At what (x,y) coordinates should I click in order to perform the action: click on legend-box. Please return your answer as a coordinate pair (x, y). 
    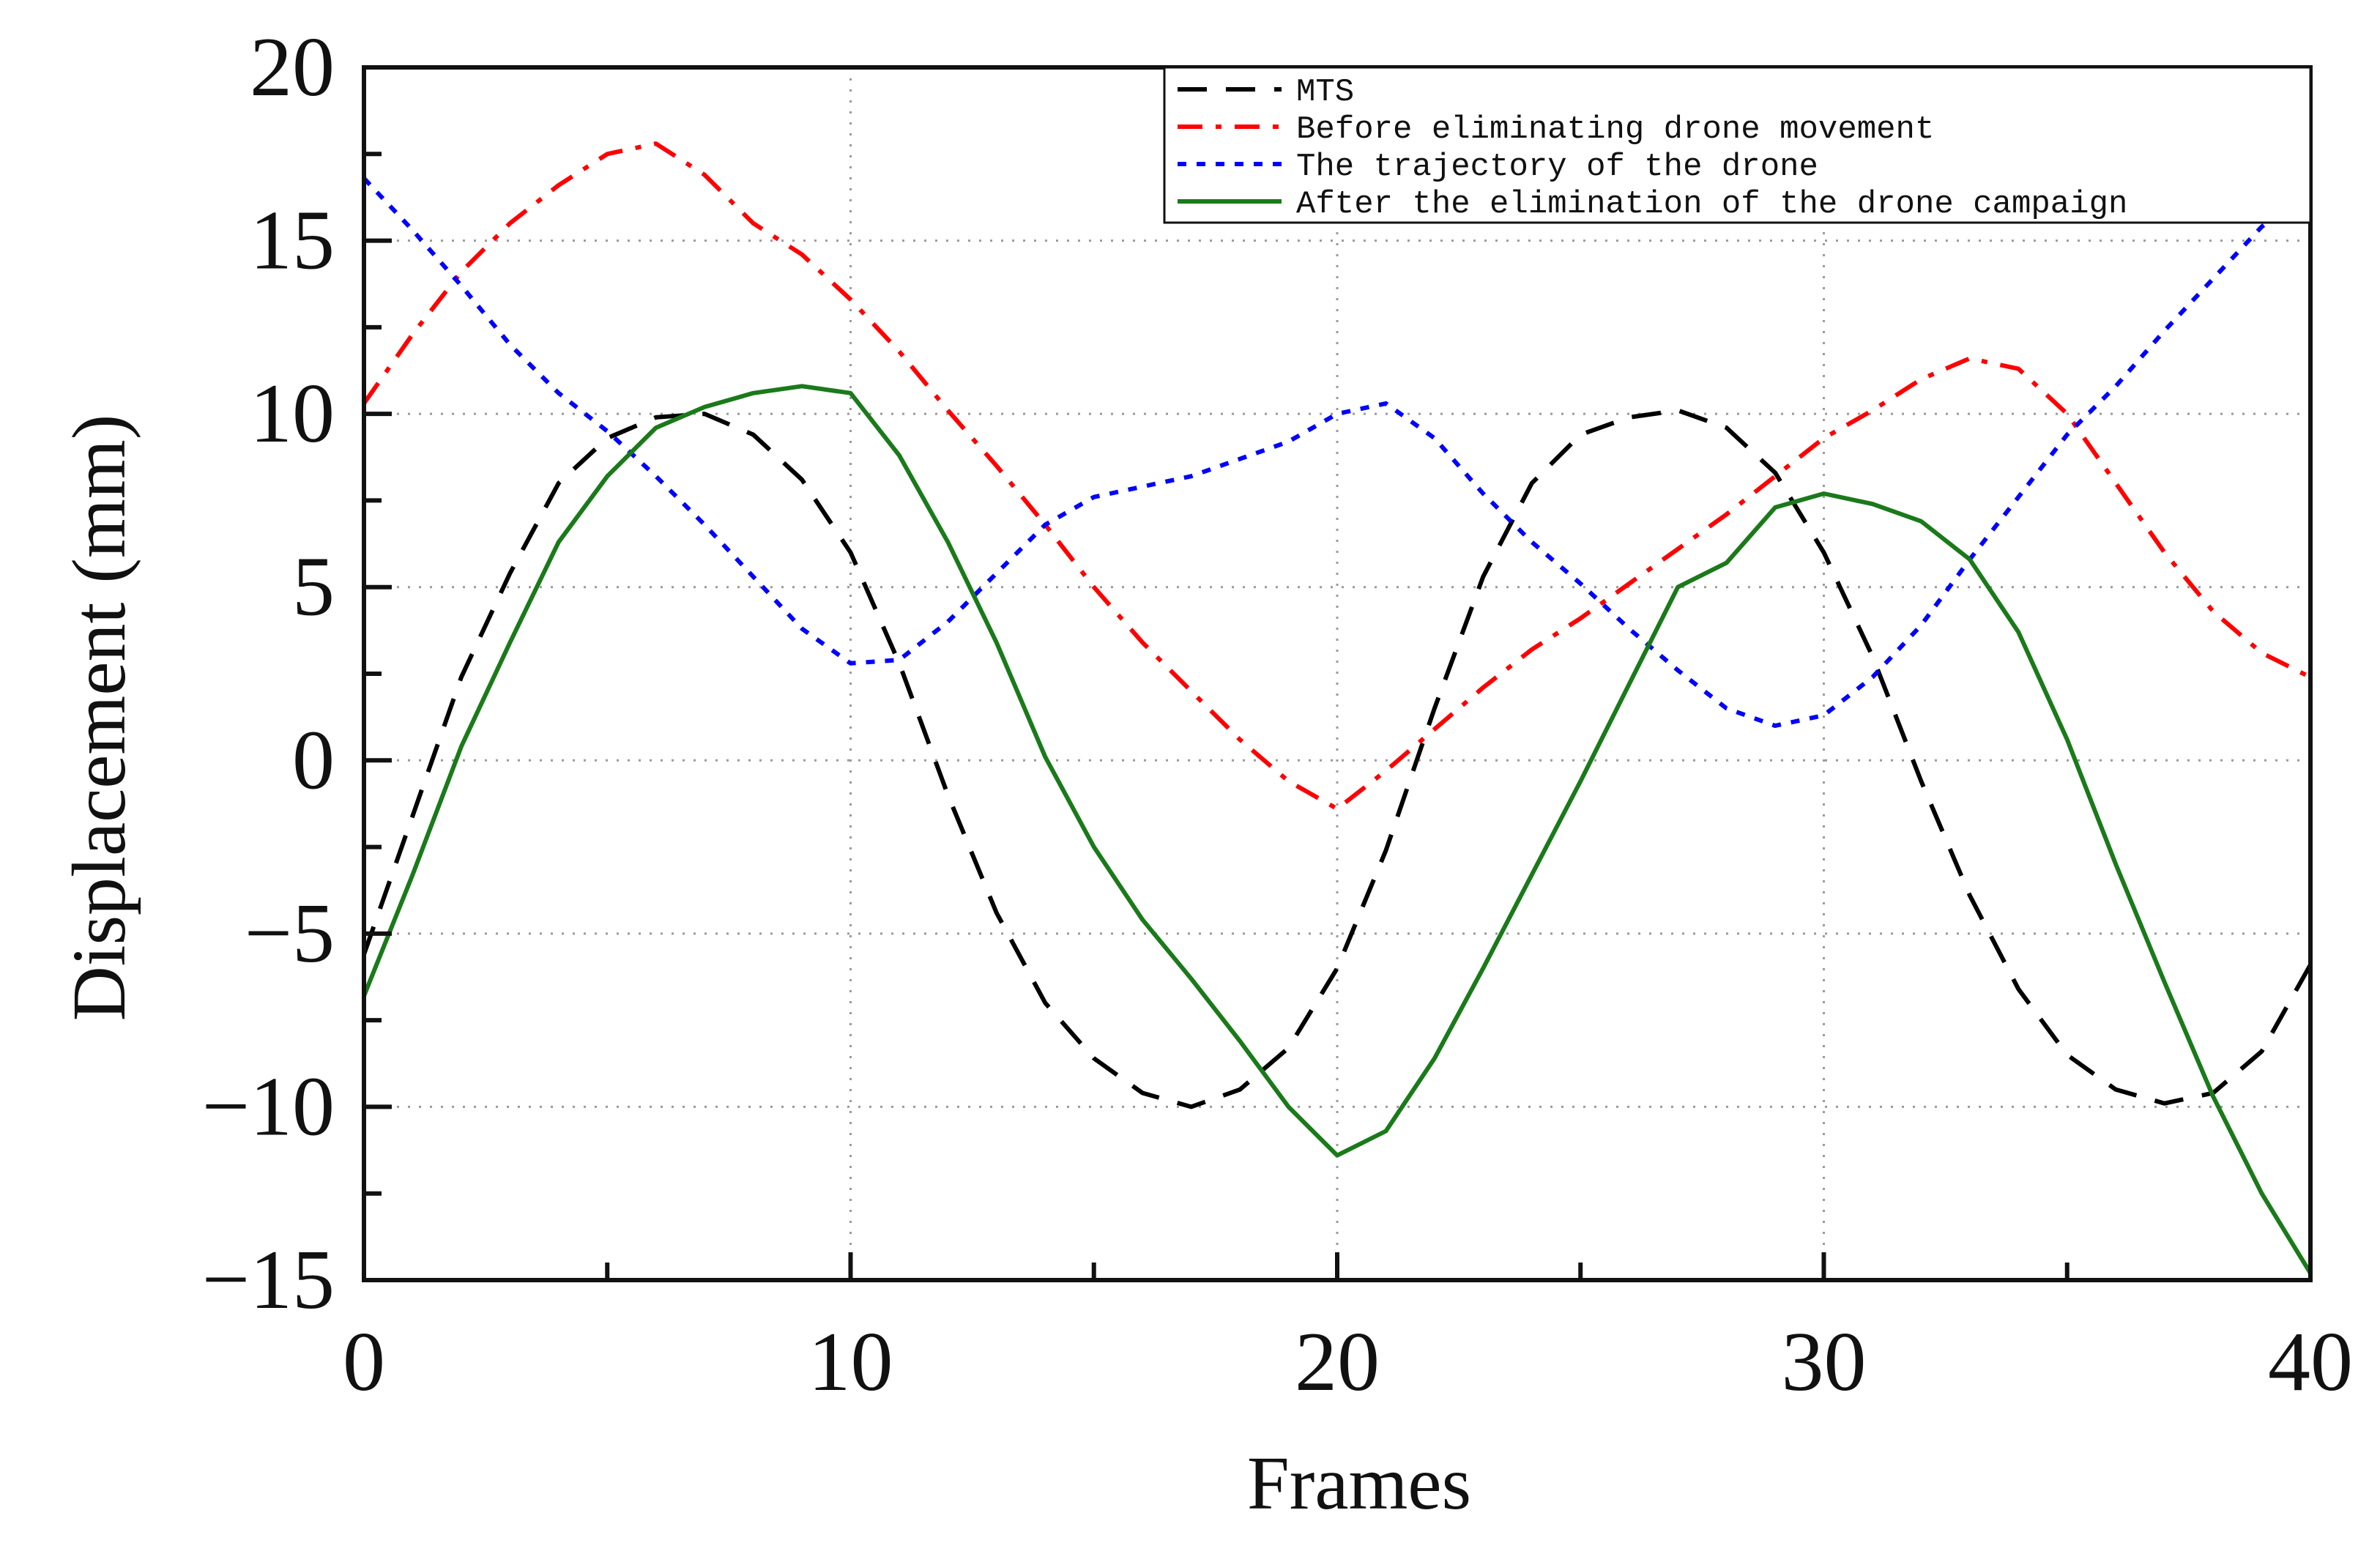
    Looking at the image, I should click on (1738, 145).